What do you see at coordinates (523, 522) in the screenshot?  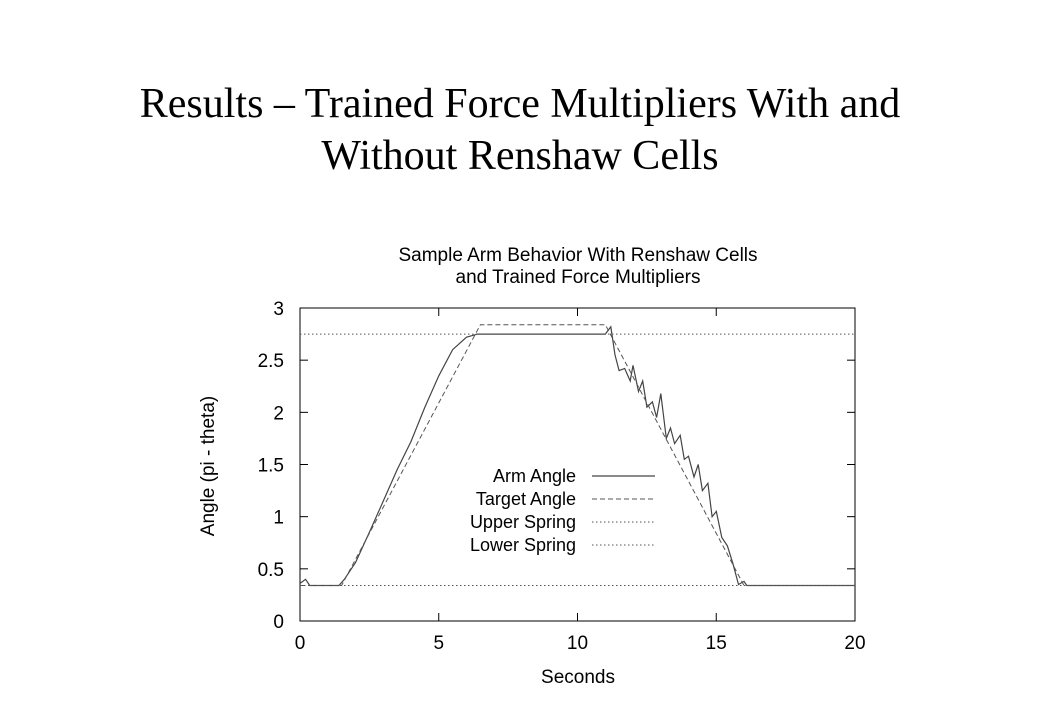 I see `legend-label-upper-spring: Upper Spring` at bounding box center [523, 522].